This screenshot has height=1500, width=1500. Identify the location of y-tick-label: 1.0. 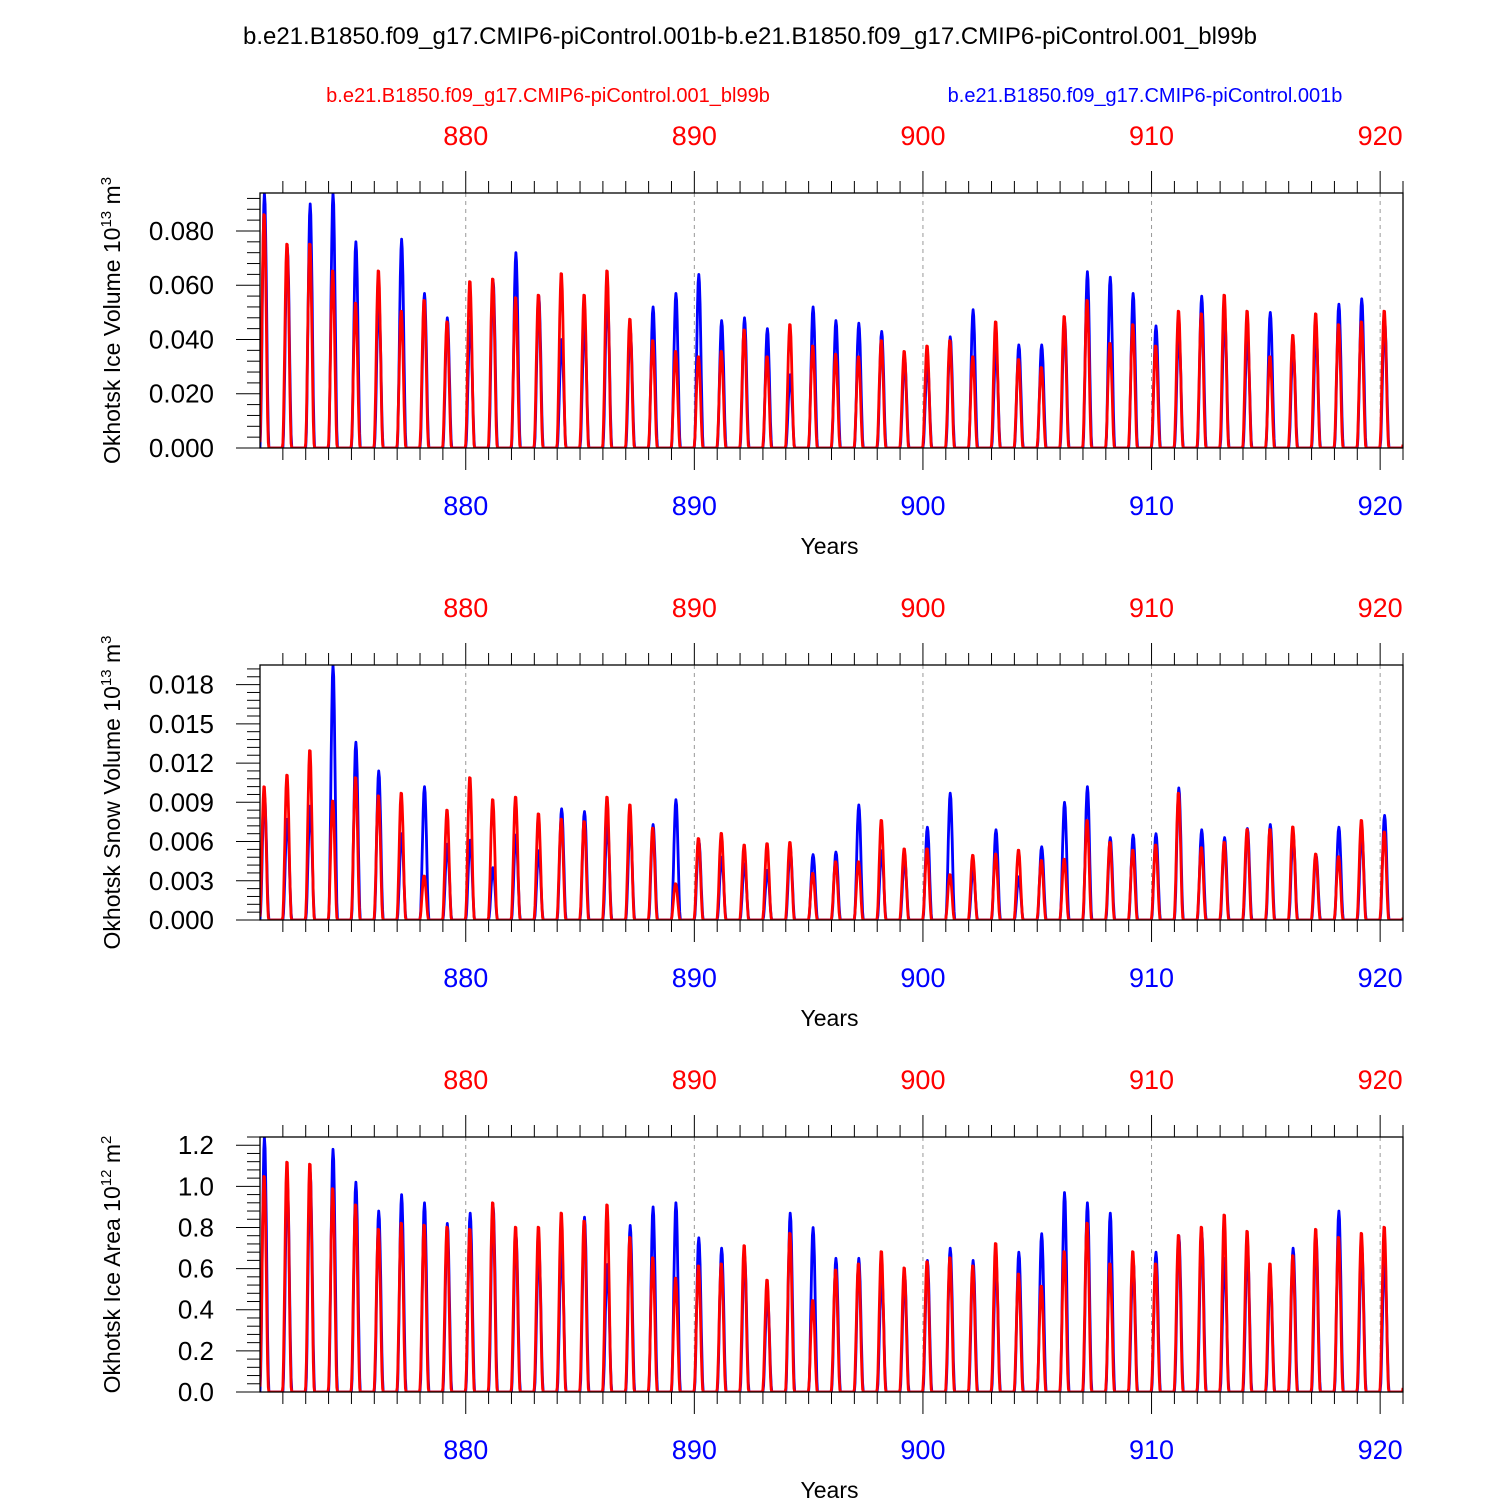
(196, 1186).